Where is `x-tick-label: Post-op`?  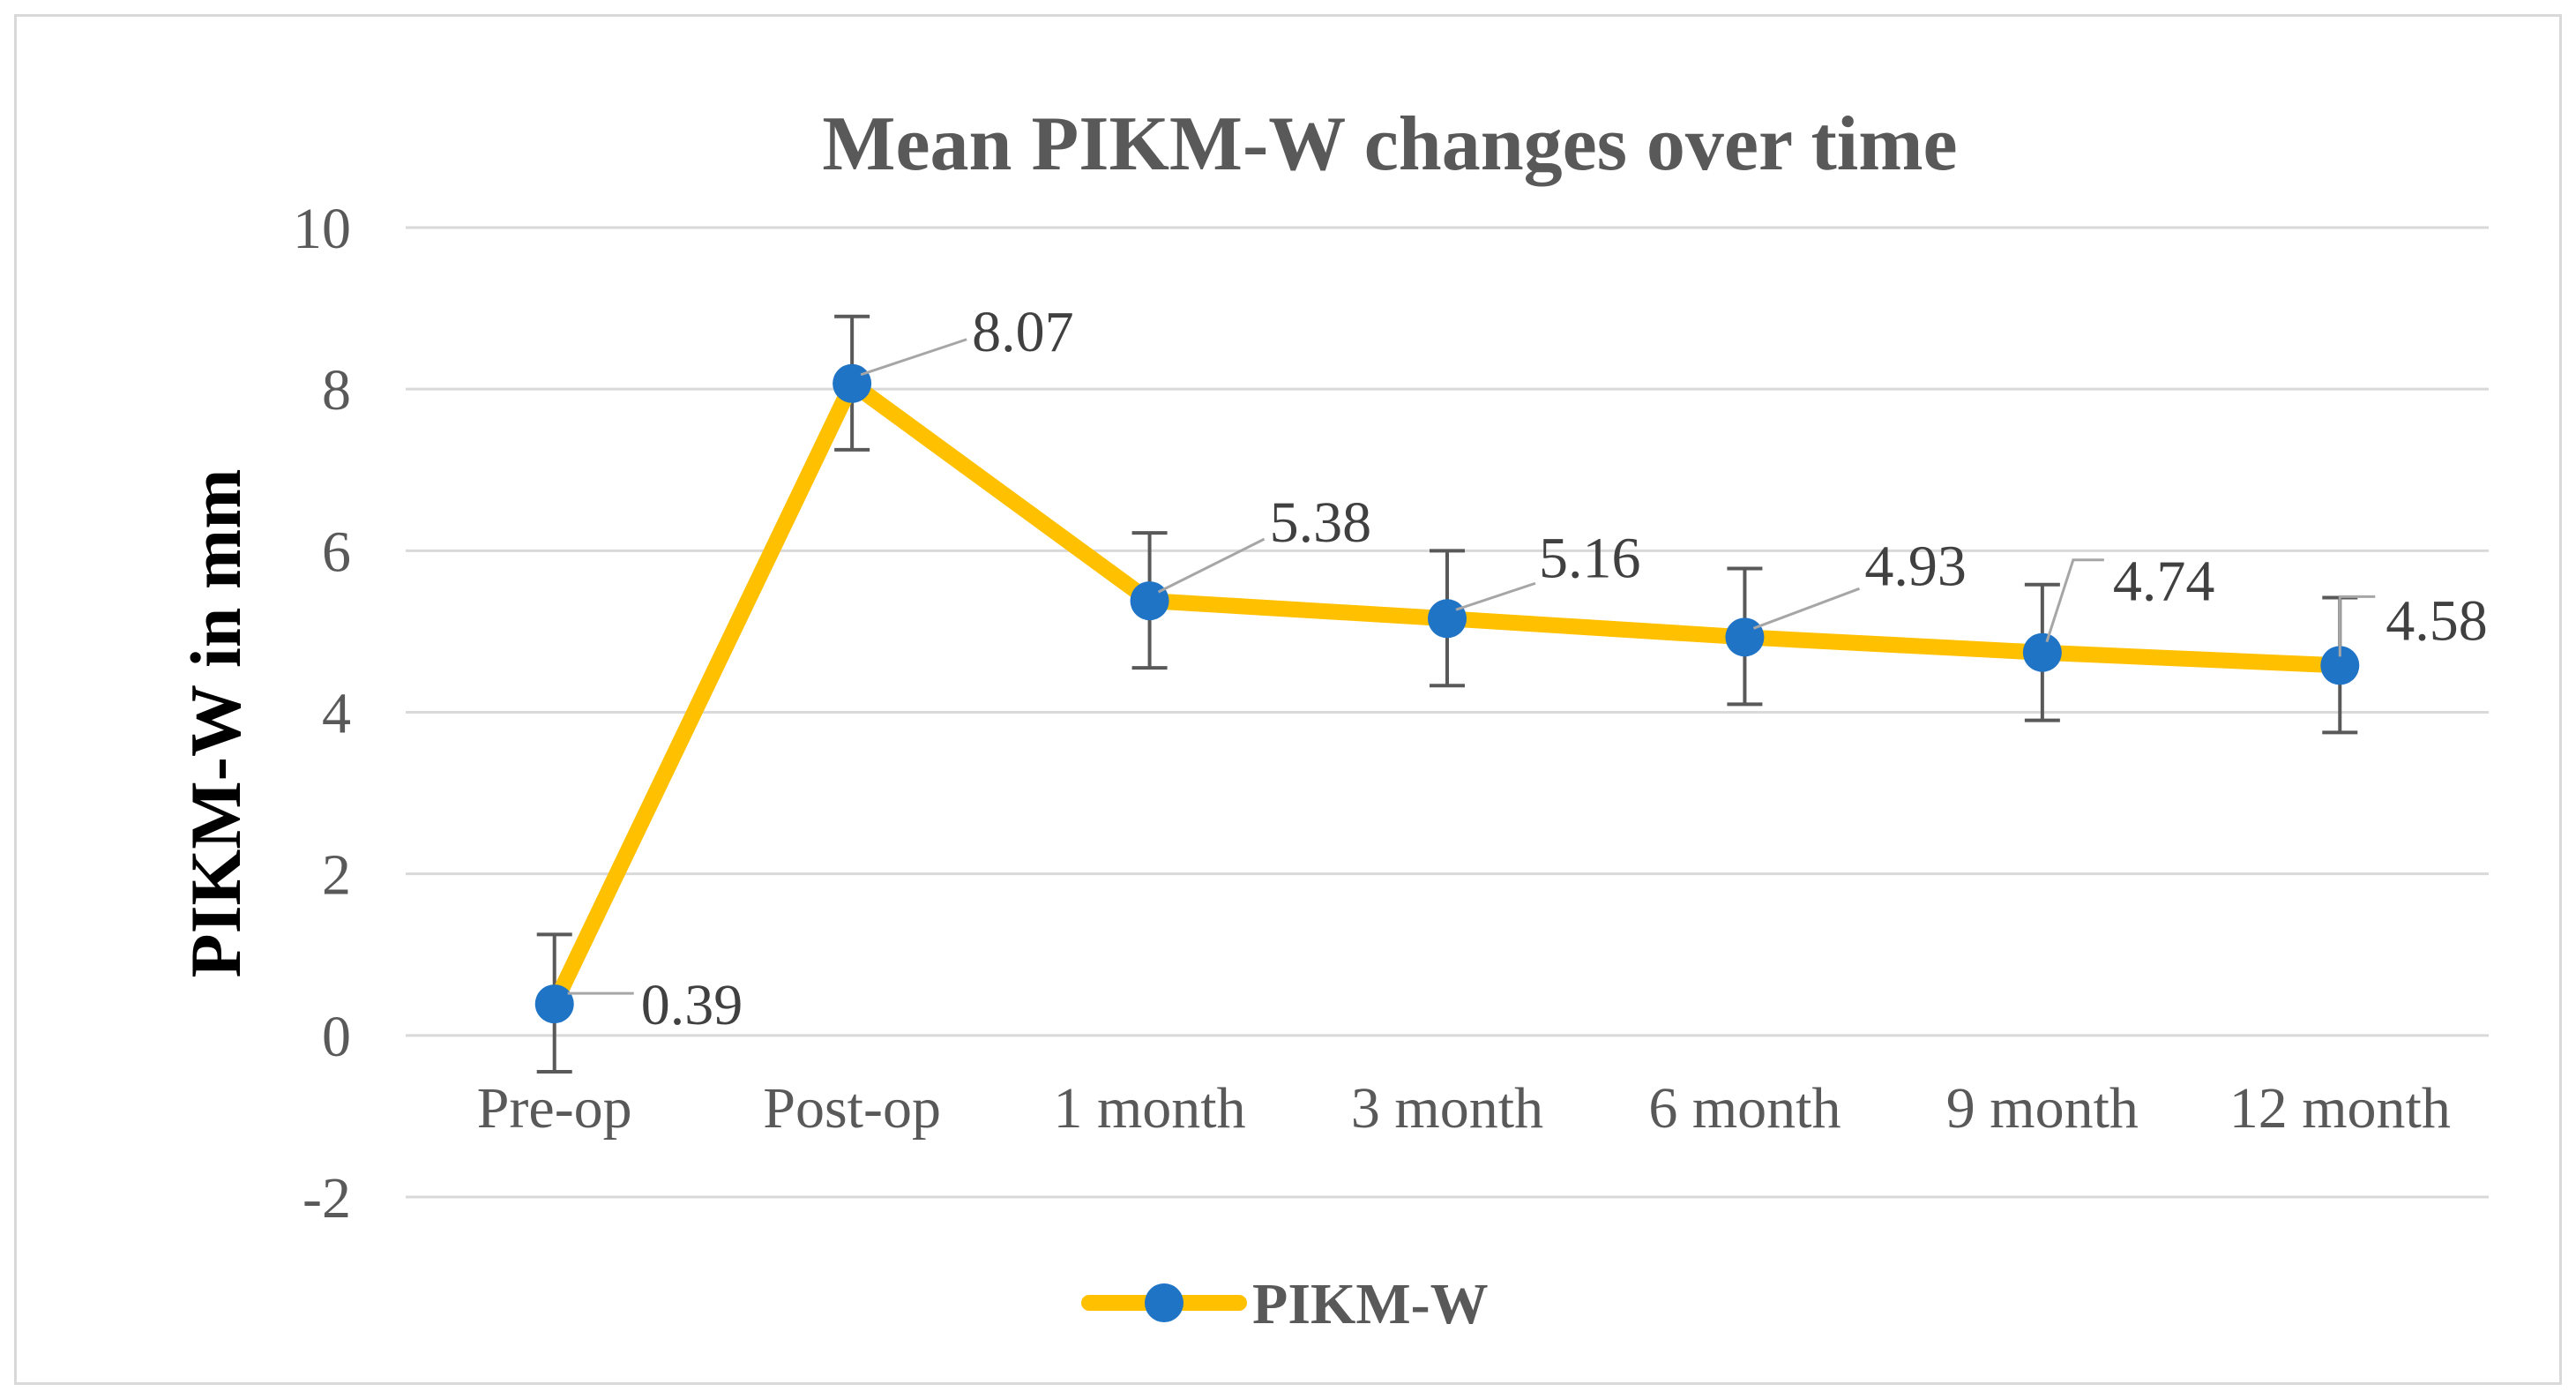 x-tick-label: Post-op is located at coordinates (852, 1108).